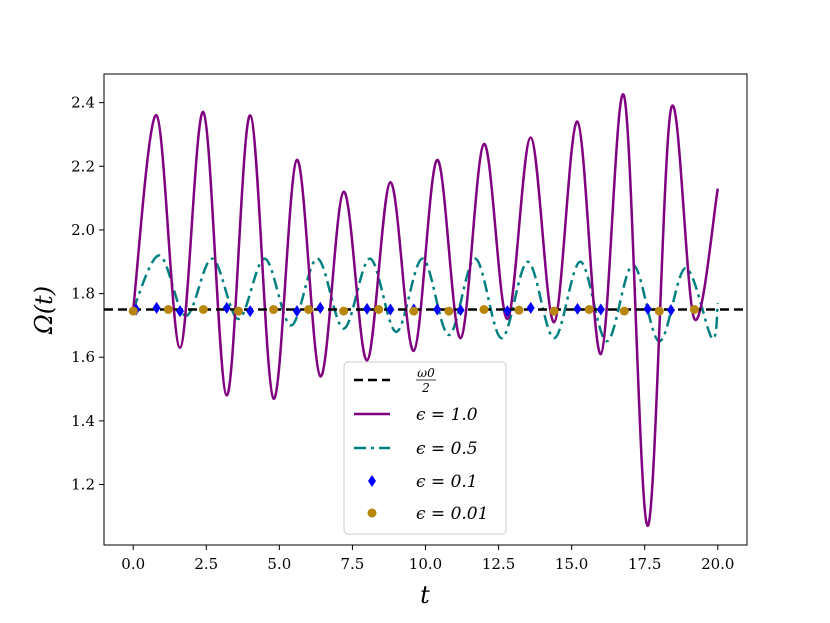  I want to click on x-tick-label: 12.5, so click(498, 564).